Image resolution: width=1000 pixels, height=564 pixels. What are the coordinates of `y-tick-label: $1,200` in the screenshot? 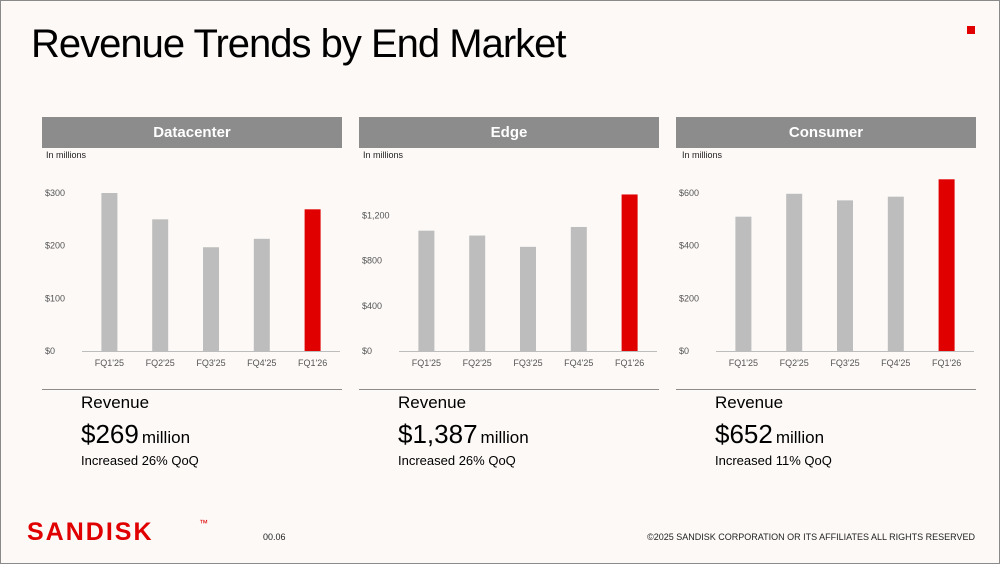 It's located at (376, 216).